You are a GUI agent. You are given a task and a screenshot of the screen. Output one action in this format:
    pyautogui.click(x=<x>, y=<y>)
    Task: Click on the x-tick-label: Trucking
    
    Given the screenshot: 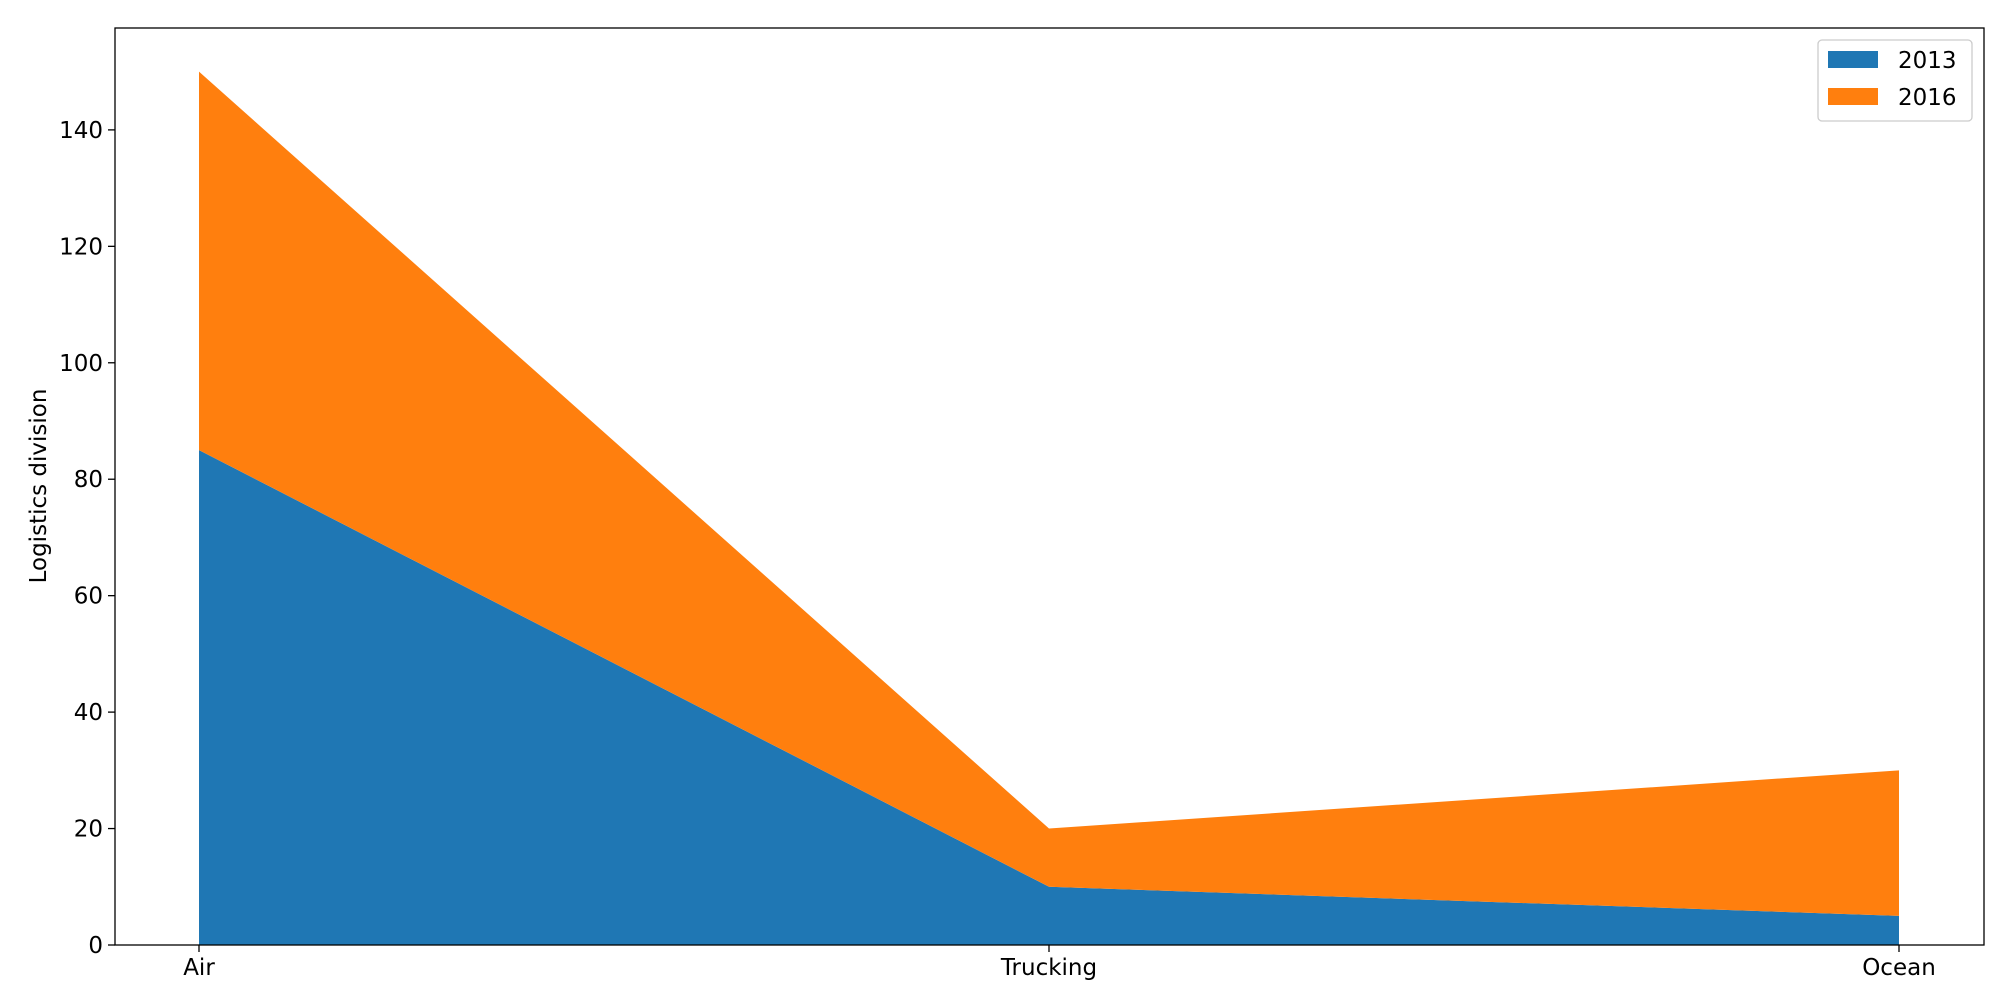 What is the action you would take?
    pyautogui.click(x=1048, y=968)
    